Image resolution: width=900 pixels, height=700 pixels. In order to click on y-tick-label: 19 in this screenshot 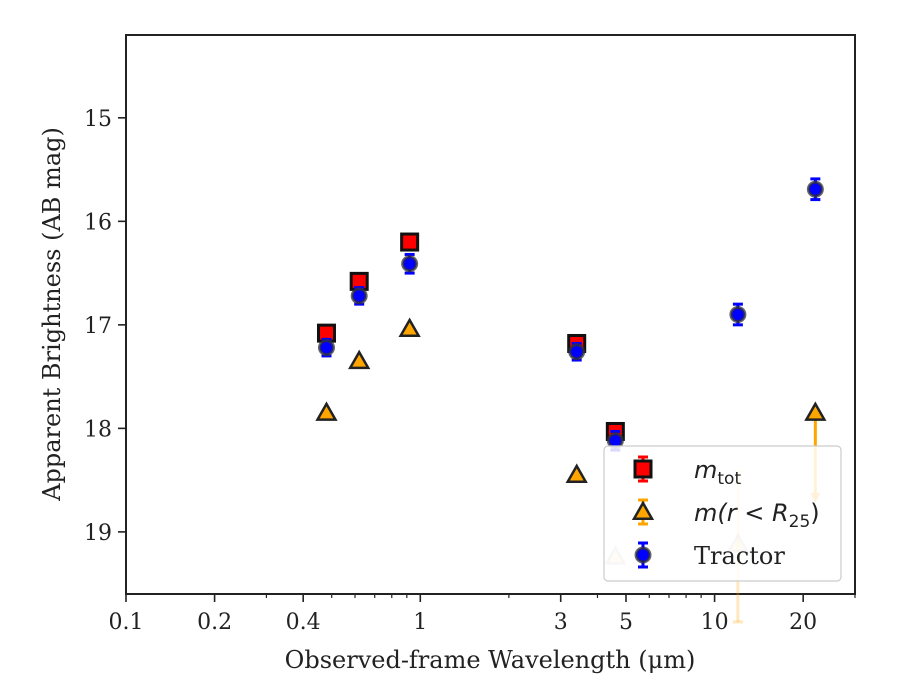, I will do `click(98, 533)`.